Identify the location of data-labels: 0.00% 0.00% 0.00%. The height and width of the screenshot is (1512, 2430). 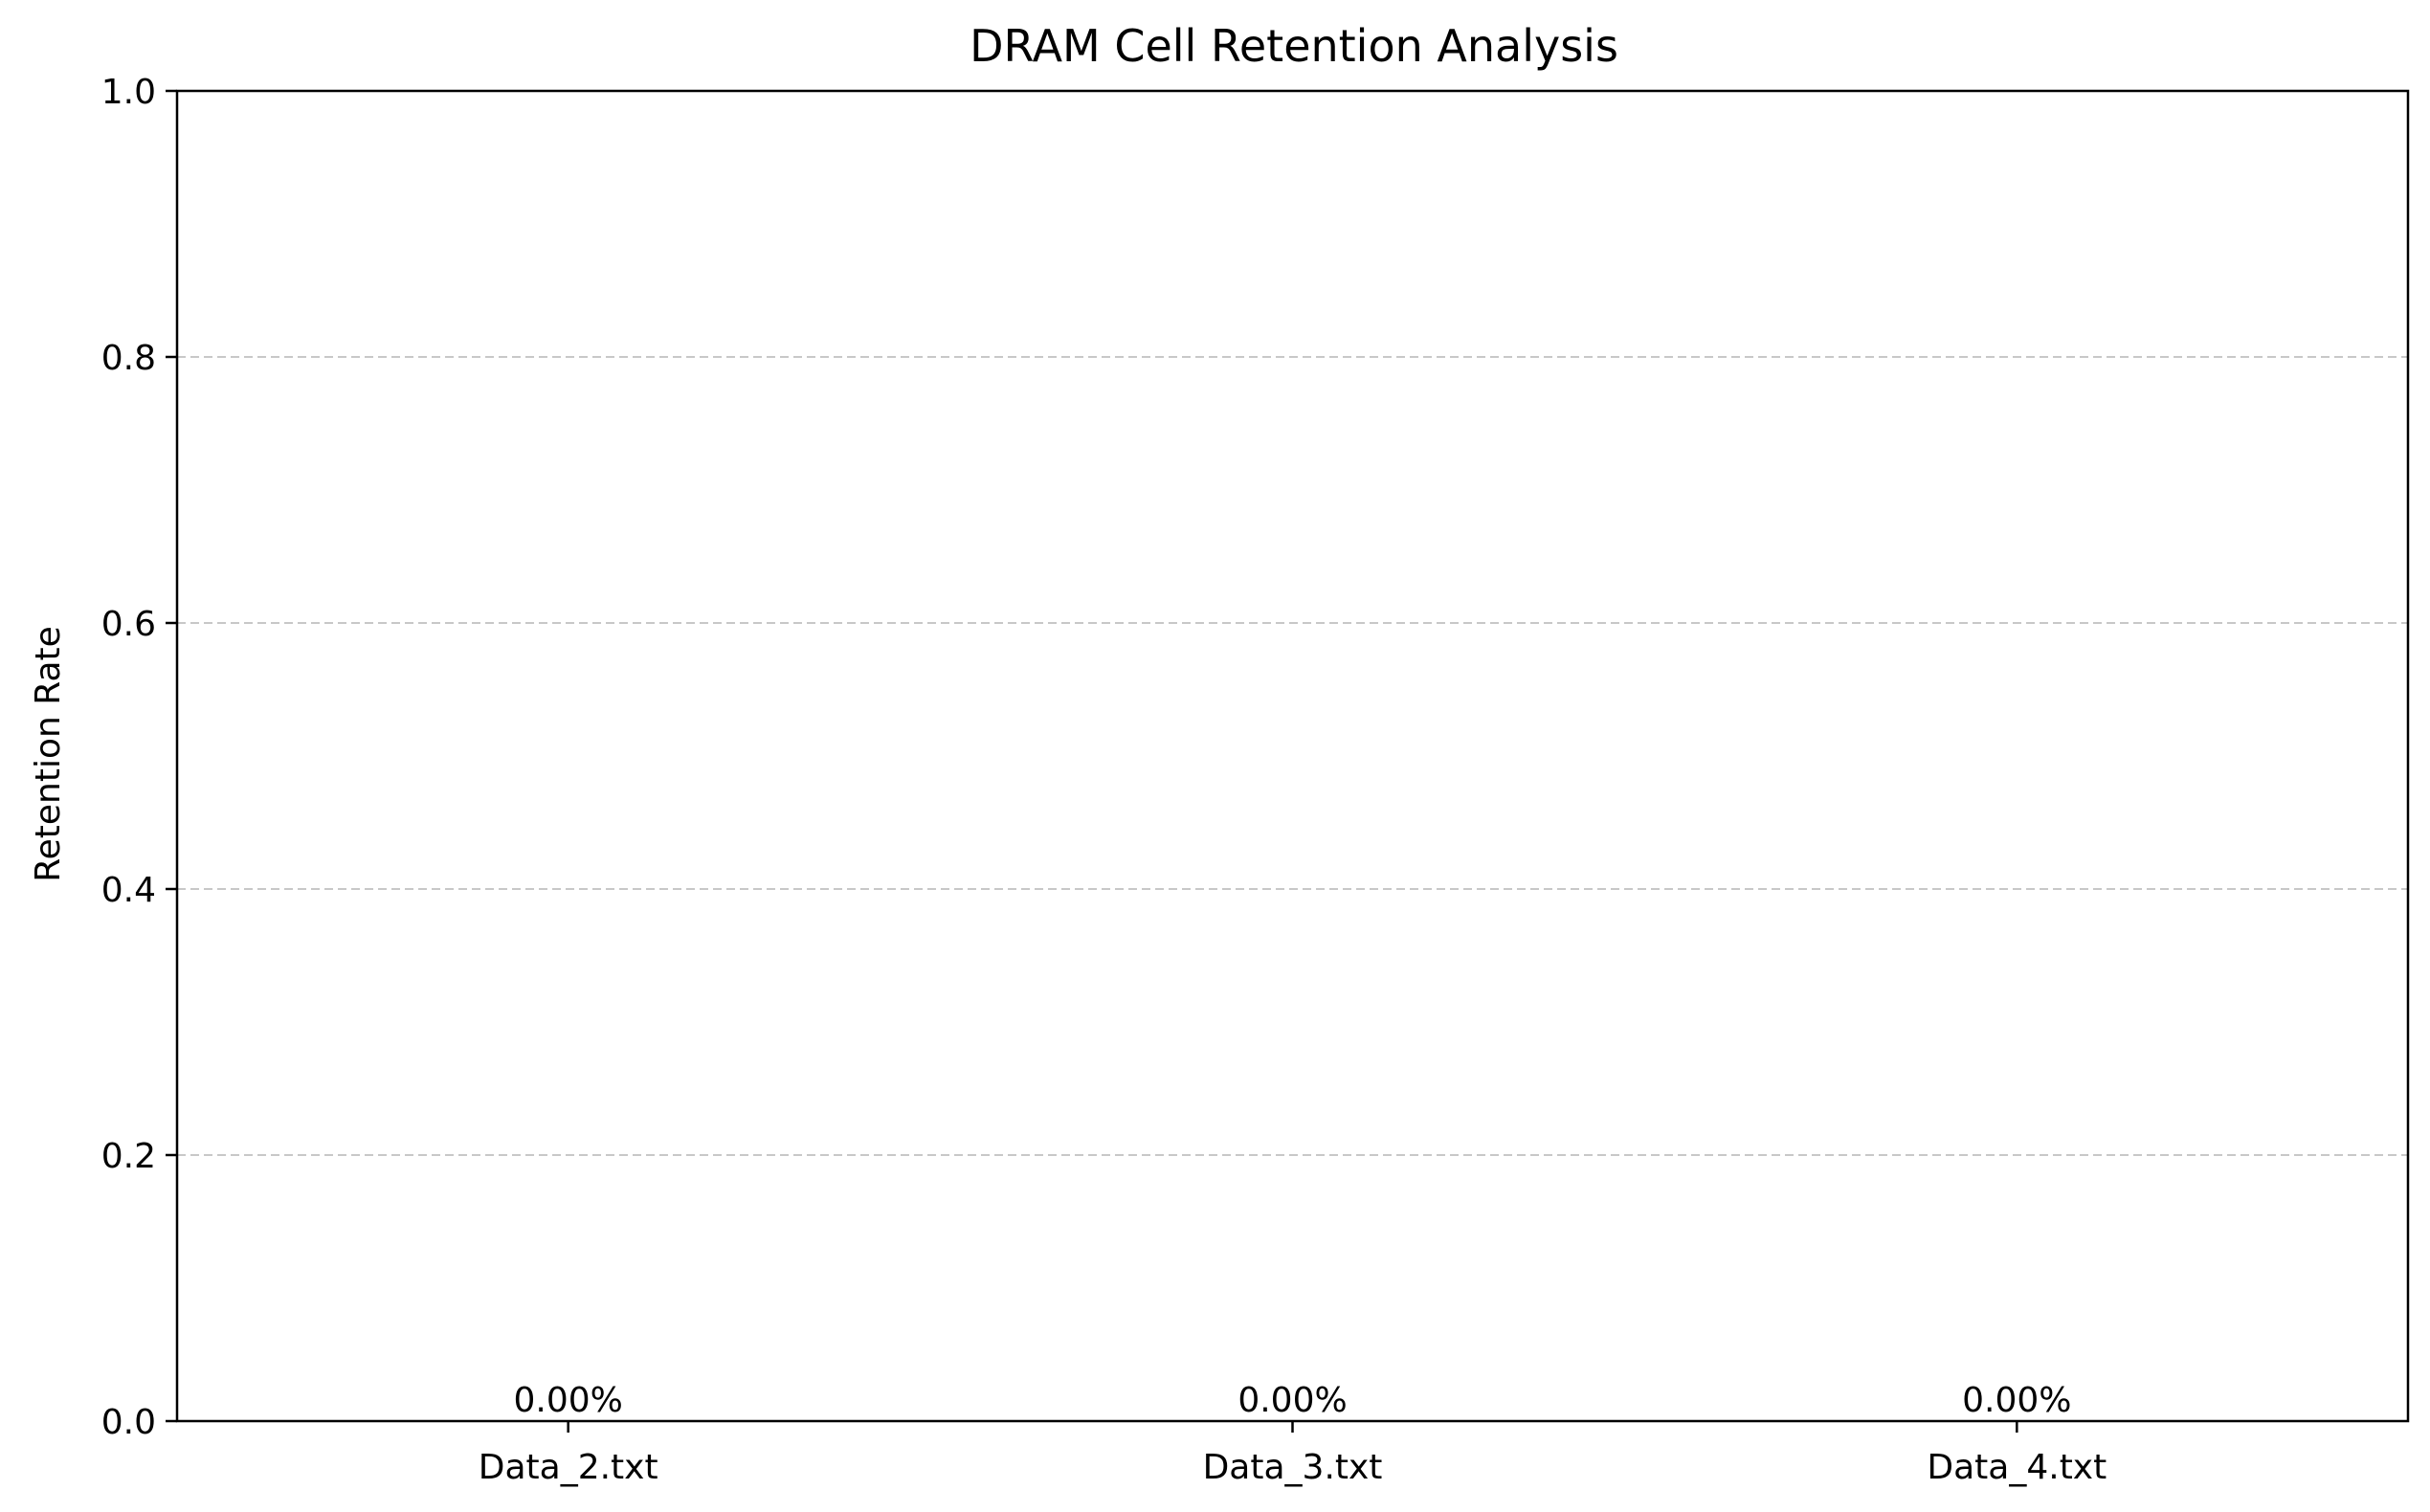
(1292, 1400).